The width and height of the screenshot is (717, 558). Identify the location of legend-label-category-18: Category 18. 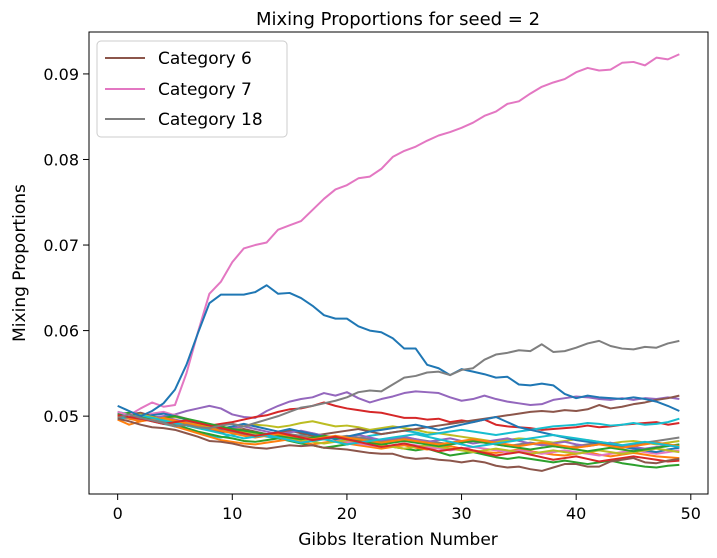
(210, 120).